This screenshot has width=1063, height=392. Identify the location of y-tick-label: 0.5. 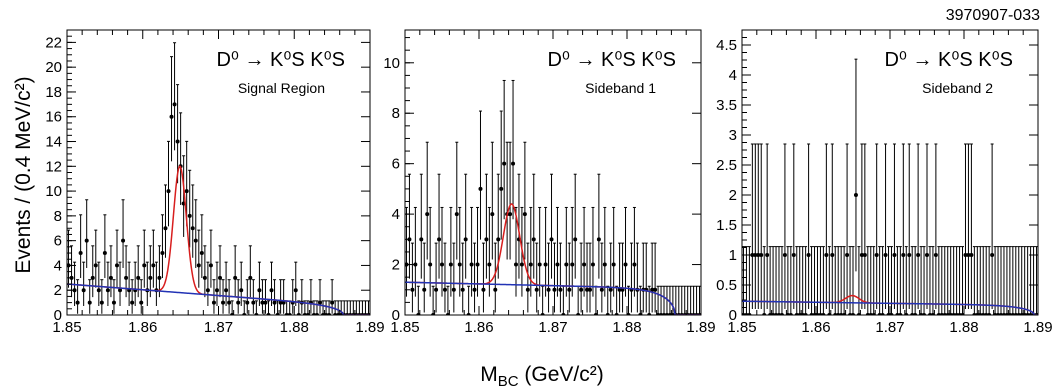
(726, 285).